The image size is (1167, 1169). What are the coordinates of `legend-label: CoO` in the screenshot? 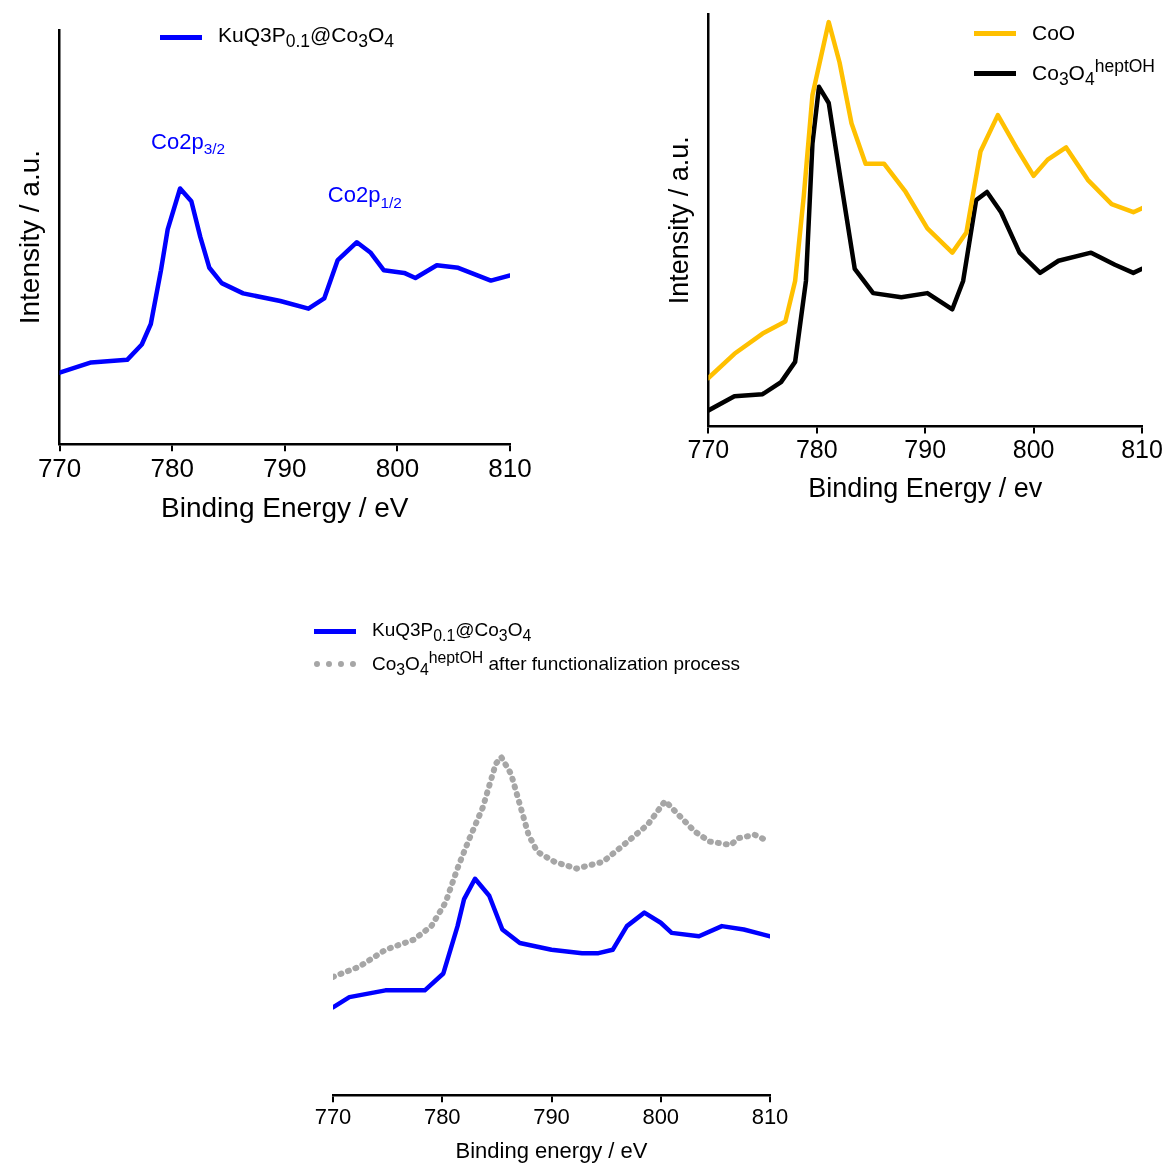 It's located at (1054, 33).